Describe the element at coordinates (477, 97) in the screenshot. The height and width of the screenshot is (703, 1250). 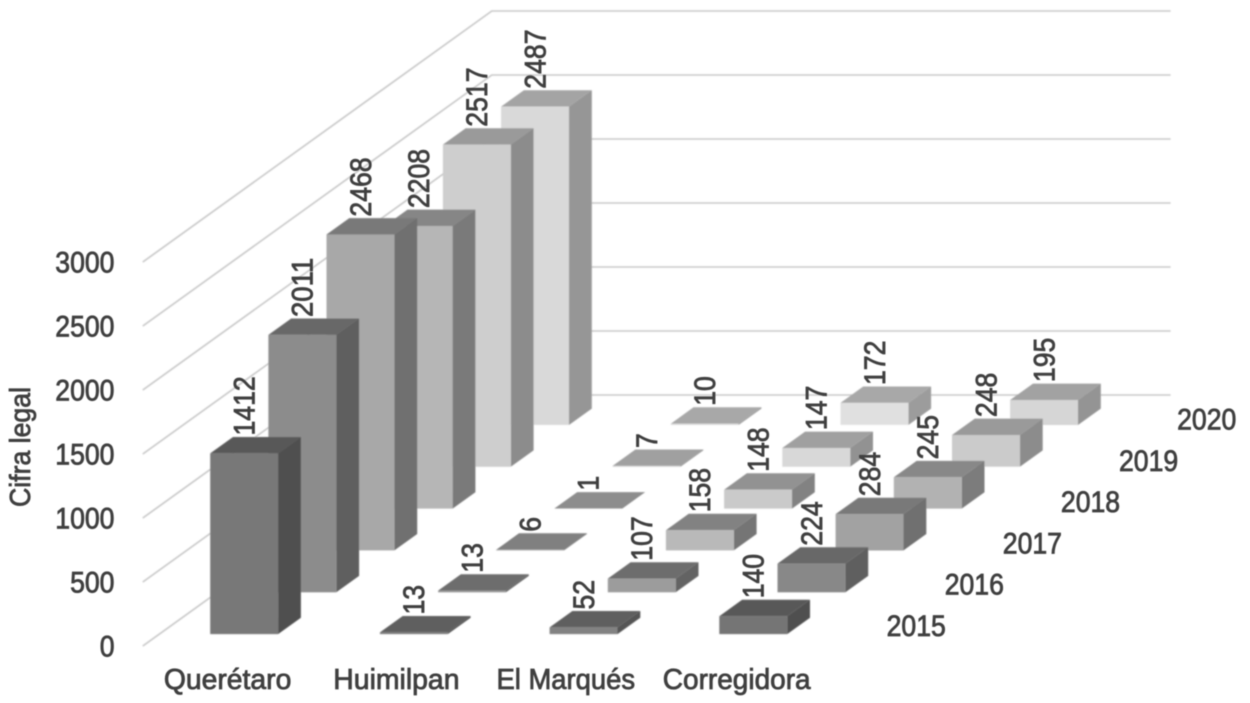
I see `svg-text: 2517` at that location.